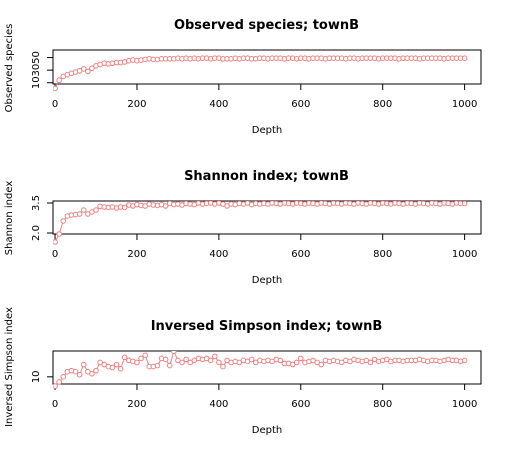 Image resolution: width=508 pixels, height=449 pixels. Describe the element at coordinates (9, 367) in the screenshot. I see `y-axis-label: Inversed Simpson index` at that location.